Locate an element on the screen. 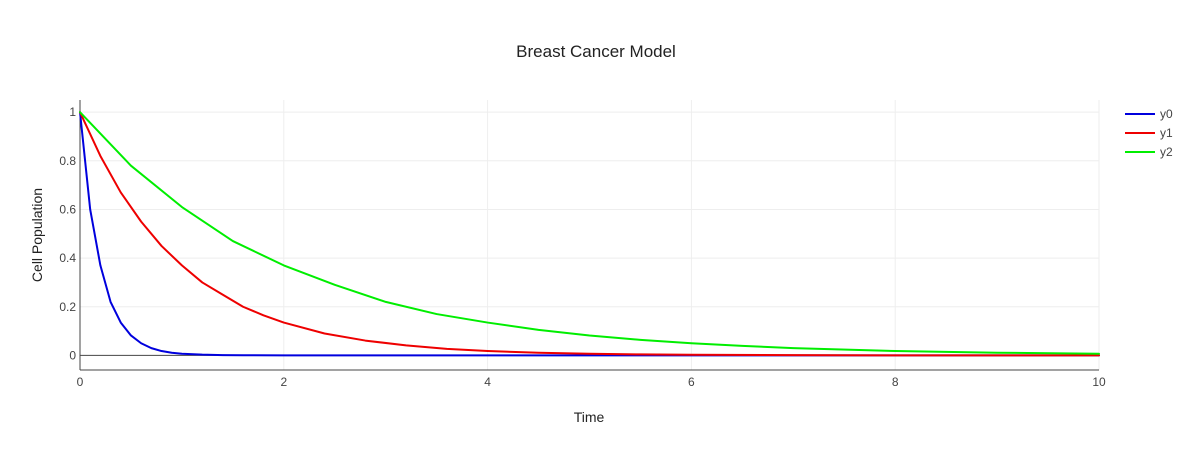 Image resolution: width=1192 pixels, height=450 pixels. legend-label-y1: y1 is located at coordinates (1166, 133).